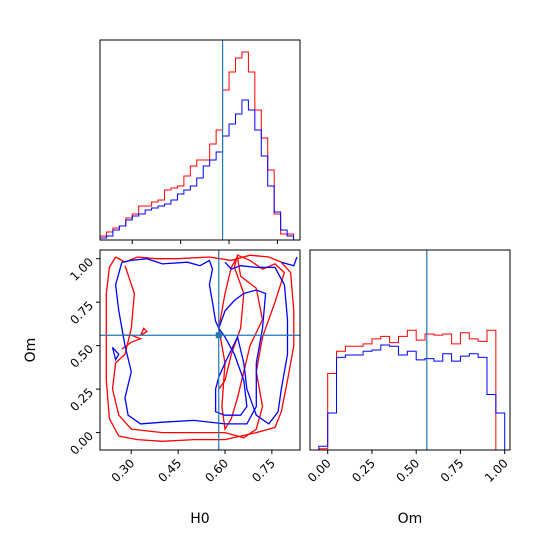  What do you see at coordinates (81, 269) in the screenshot?
I see `om-y-tick-label-4: 1.00` at bounding box center [81, 269].